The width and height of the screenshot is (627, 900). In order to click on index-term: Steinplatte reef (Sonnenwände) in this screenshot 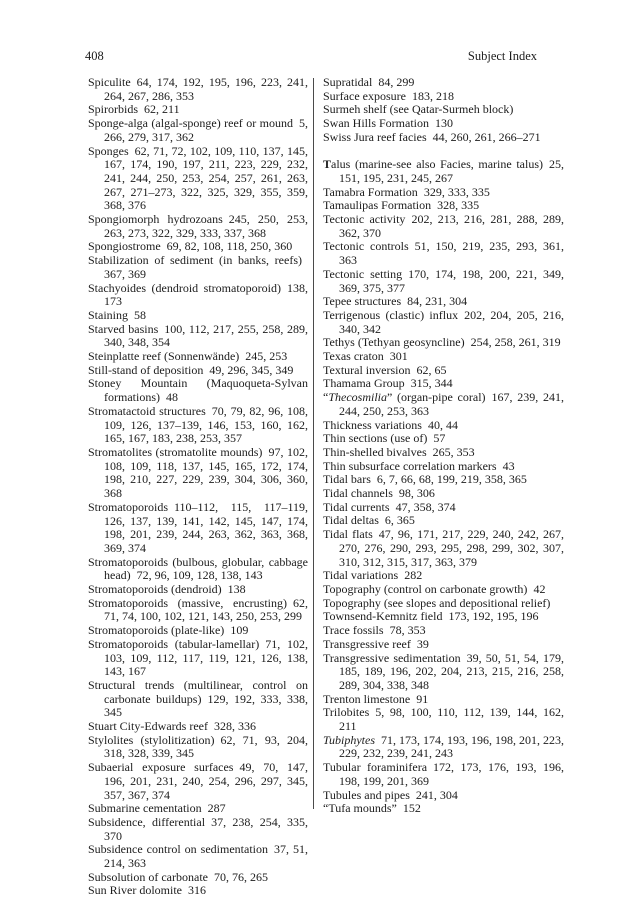, I will do `click(164, 356)`.